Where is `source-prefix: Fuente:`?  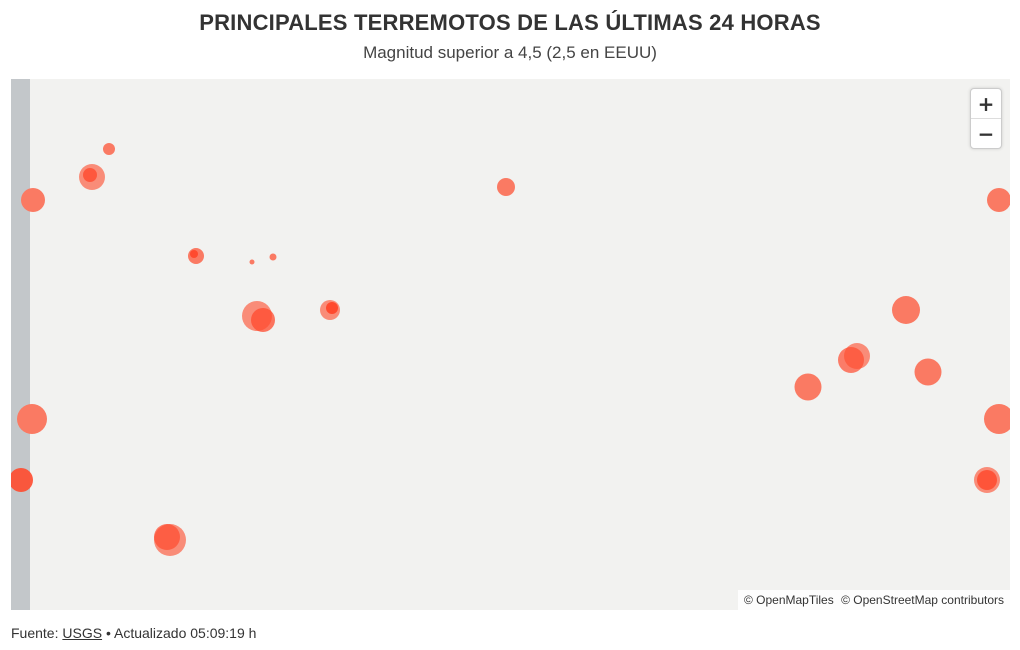 source-prefix: Fuente: is located at coordinates (35, 633).